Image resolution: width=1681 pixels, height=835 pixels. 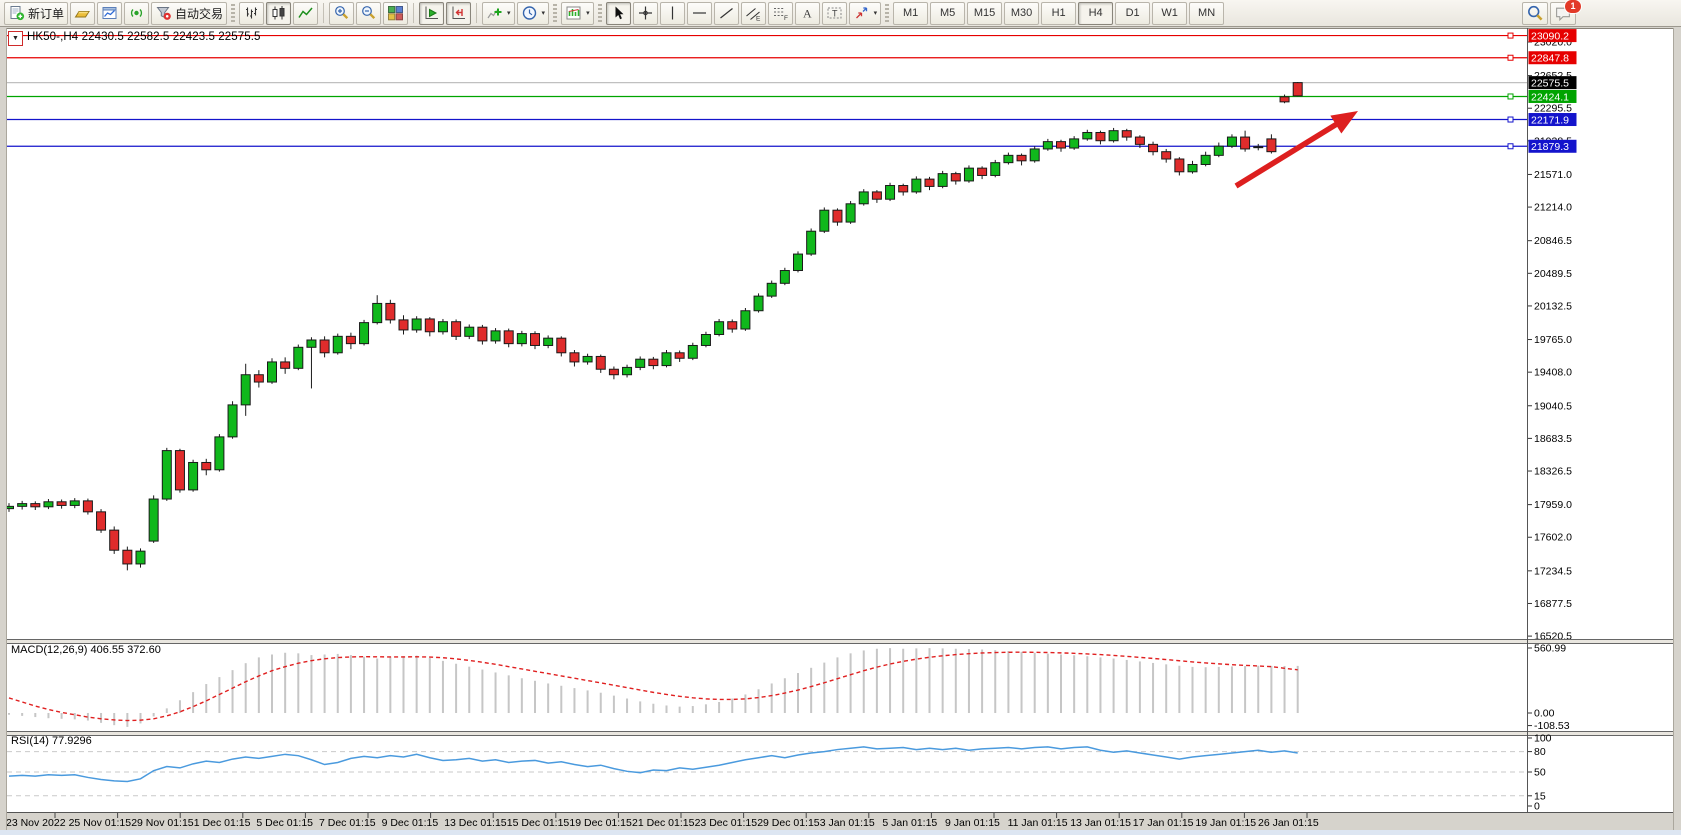 I want to click on price-level-badge-label: 21879.3, so click(x=1550, y=147).